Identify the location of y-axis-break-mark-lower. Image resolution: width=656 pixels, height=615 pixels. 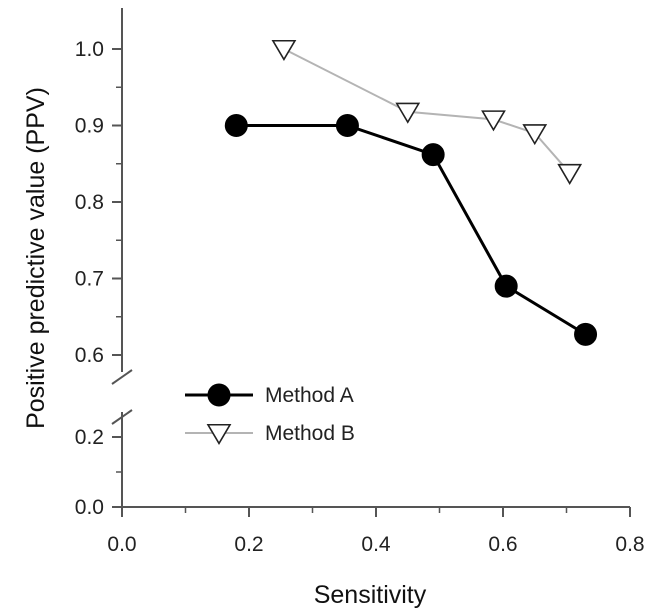
(122, 417).